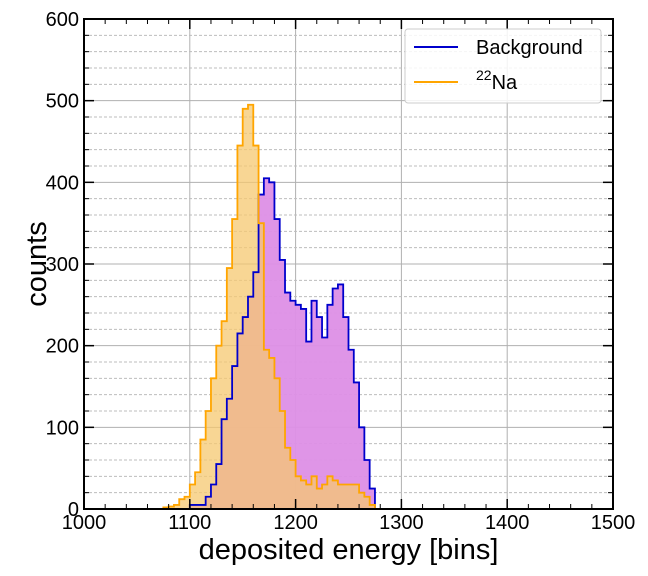  I want to click on x-tick-label: 1000, so click(84, 523).